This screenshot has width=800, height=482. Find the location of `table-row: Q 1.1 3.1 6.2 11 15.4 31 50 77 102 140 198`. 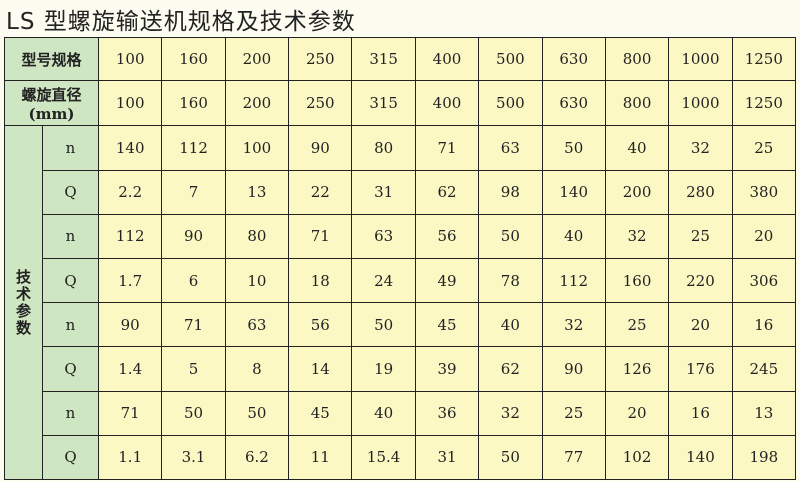

table-row: Q 1.1 3.1 6.2 11 15.4 31 50 77 102 140 198 is located at coordinates (401, 457).